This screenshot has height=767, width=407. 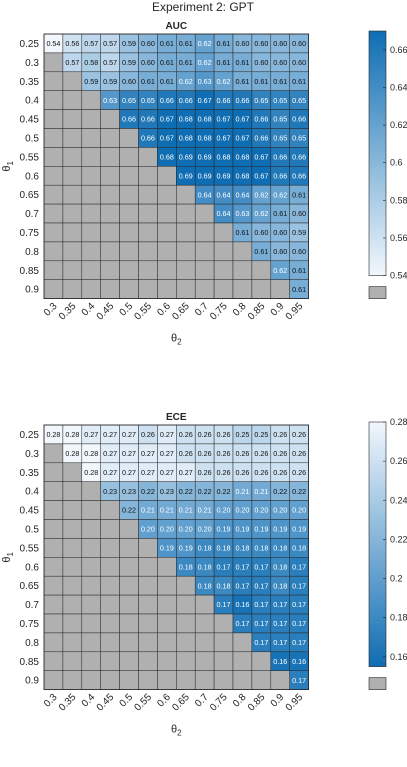 What do you see at coordinates (167, 491) in the screenshot?
I see `cell-value-label: 0.23` at bounding box center [167, 491].